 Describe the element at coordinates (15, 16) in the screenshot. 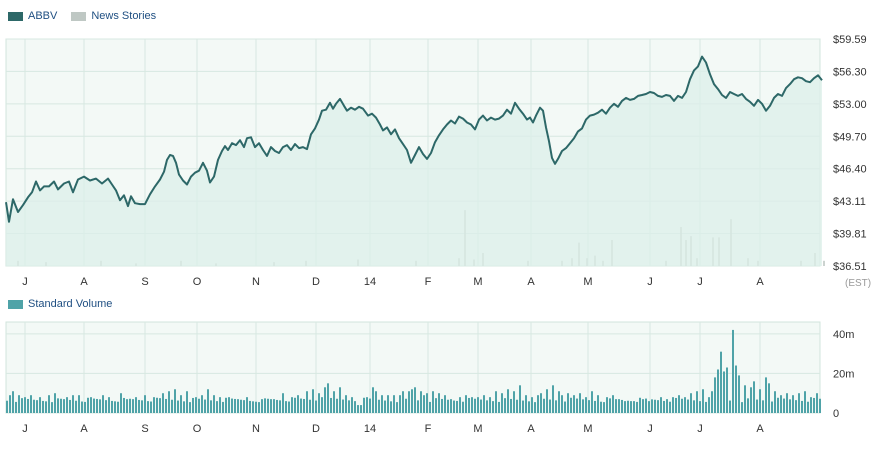

I see `series-swatch` at that location.